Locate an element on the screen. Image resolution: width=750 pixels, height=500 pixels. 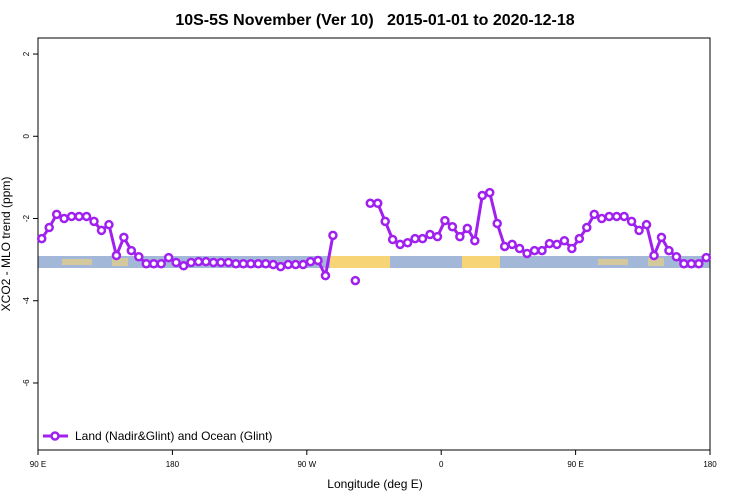
legend-label: Land (Nadir&Glint) and Ocean (Glint) is located at coordinates (173, 436).